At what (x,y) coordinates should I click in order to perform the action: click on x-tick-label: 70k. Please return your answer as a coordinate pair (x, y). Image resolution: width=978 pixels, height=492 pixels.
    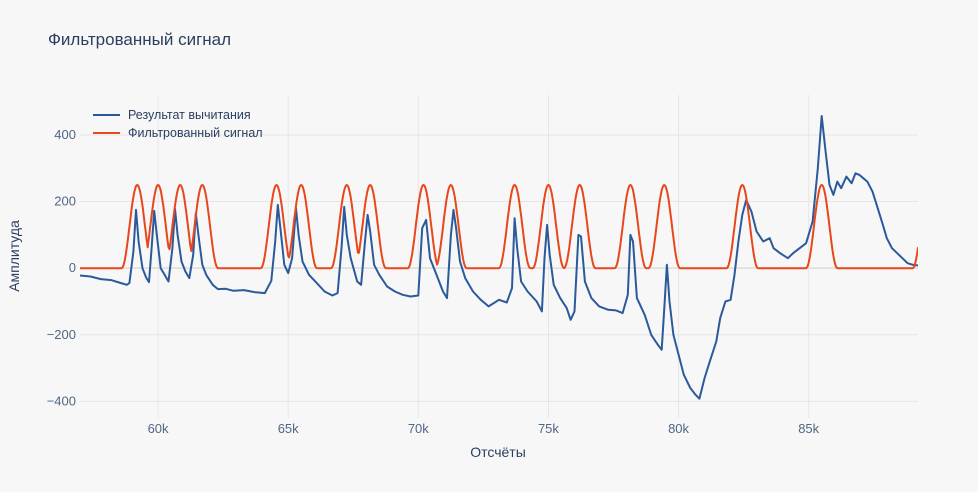
    Looking at the image, I should click on (418, 428).